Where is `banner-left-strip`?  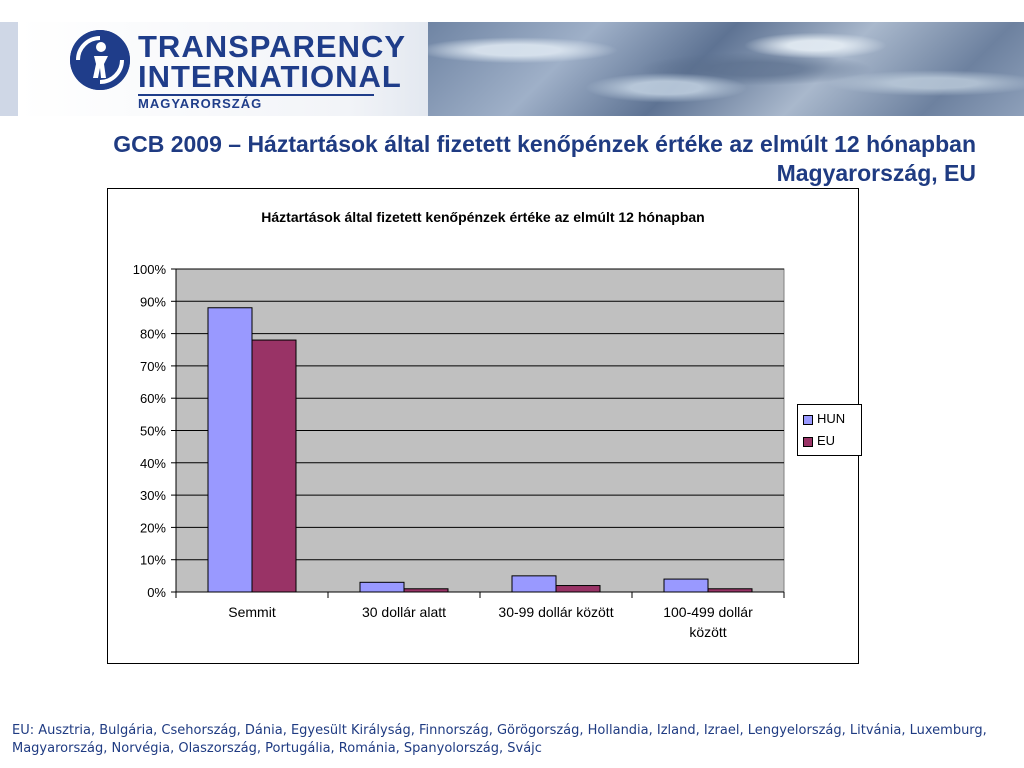 banner-left-strip is located at coordinates (9, 69).